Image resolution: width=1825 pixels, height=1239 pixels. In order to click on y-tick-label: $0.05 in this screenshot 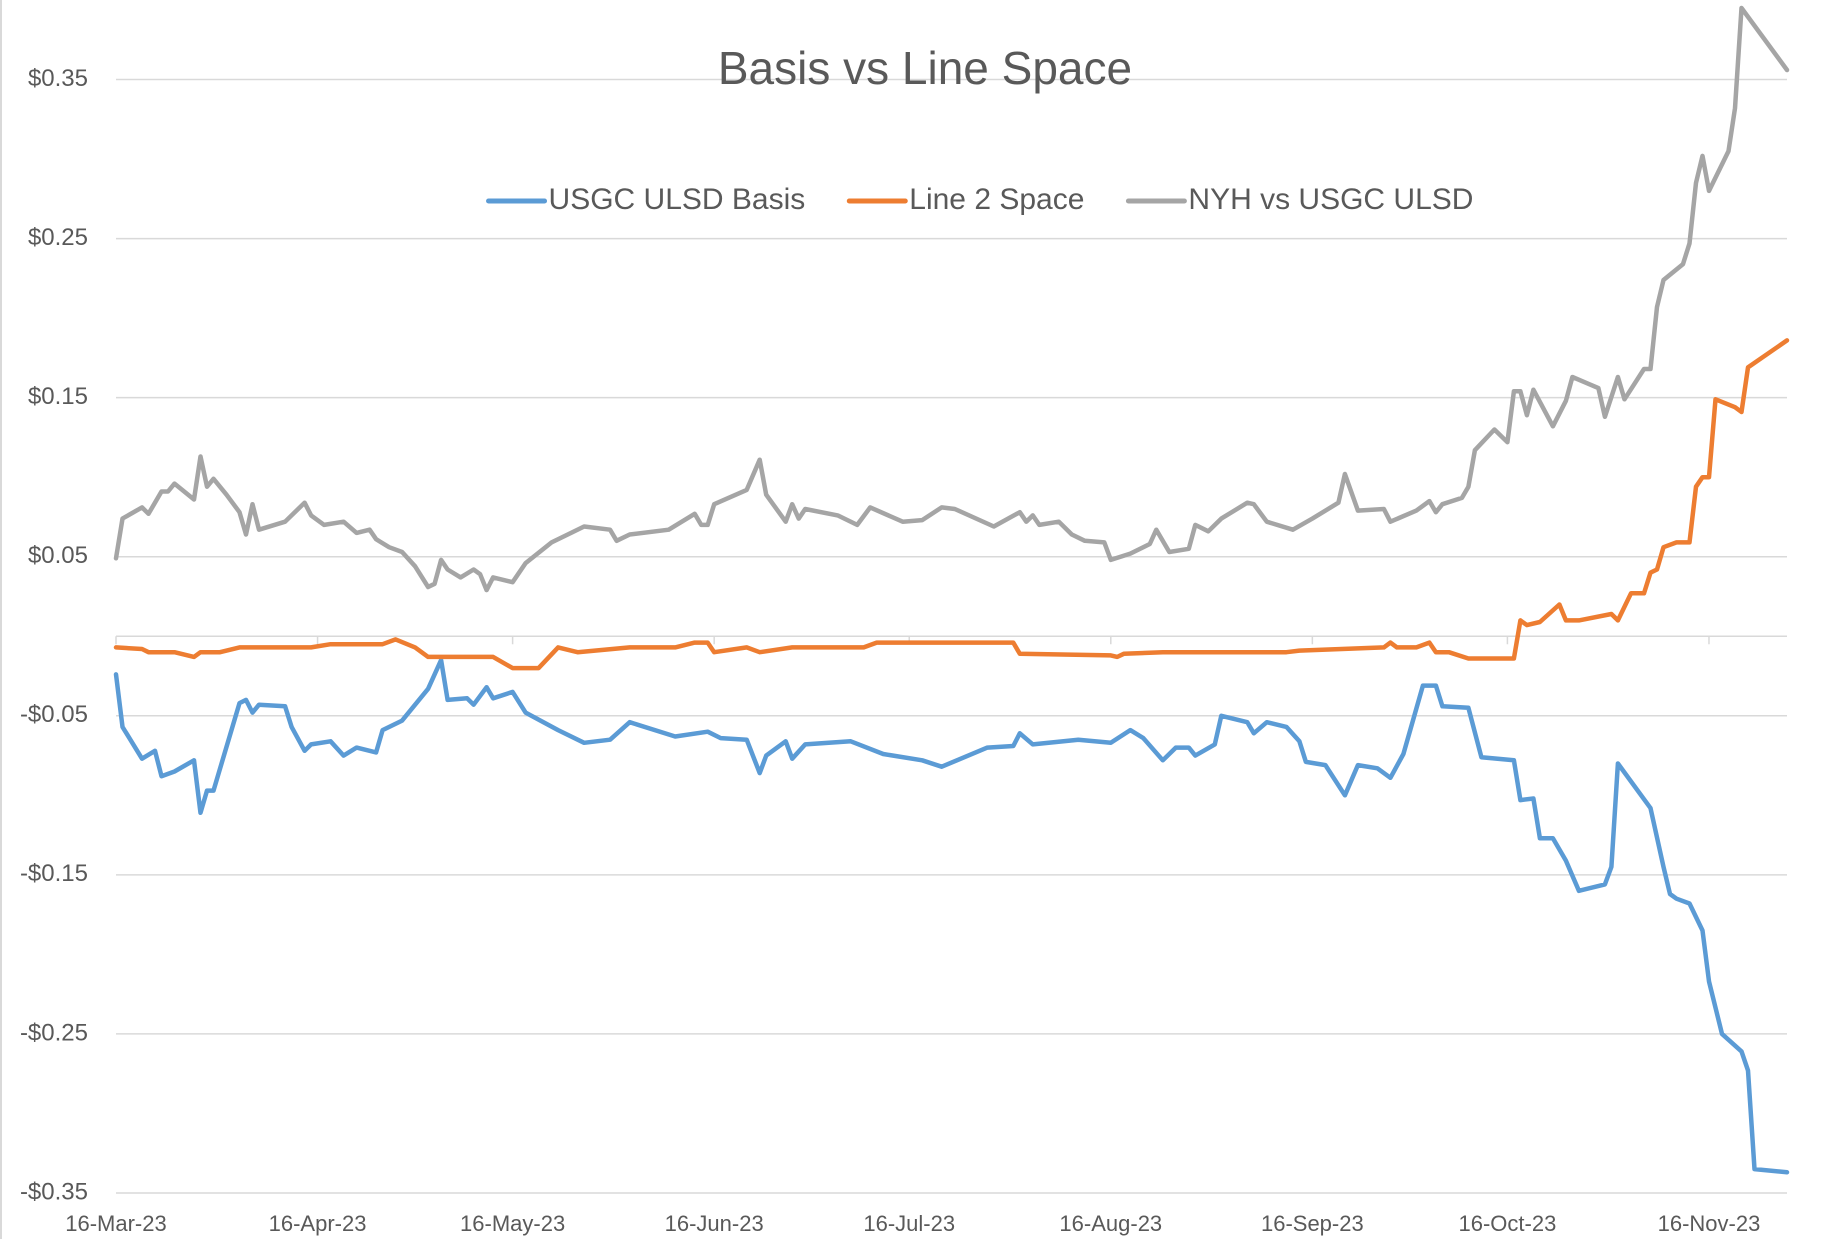, I will do `click(58, 555)`.